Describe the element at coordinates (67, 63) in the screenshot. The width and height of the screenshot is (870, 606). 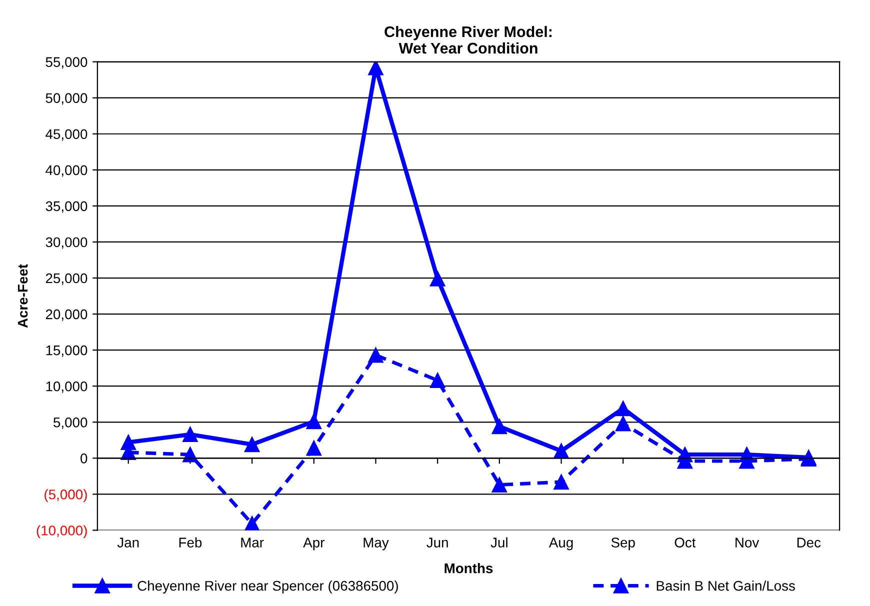
I see `y-tick-label: 55,000` at that location.